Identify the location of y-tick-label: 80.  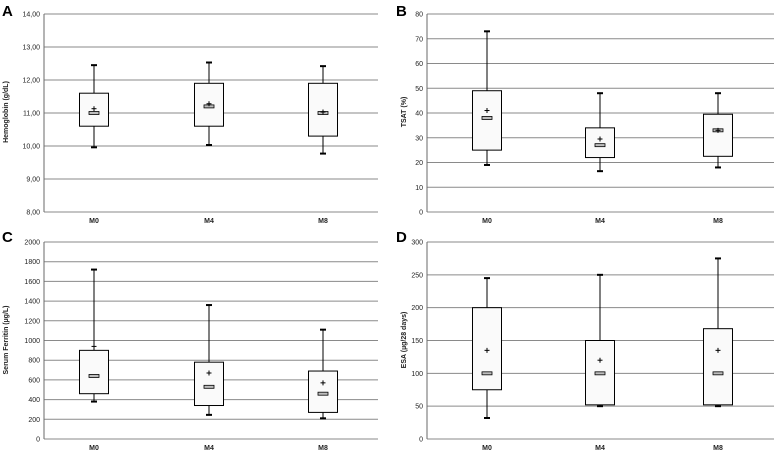
(419, 15).